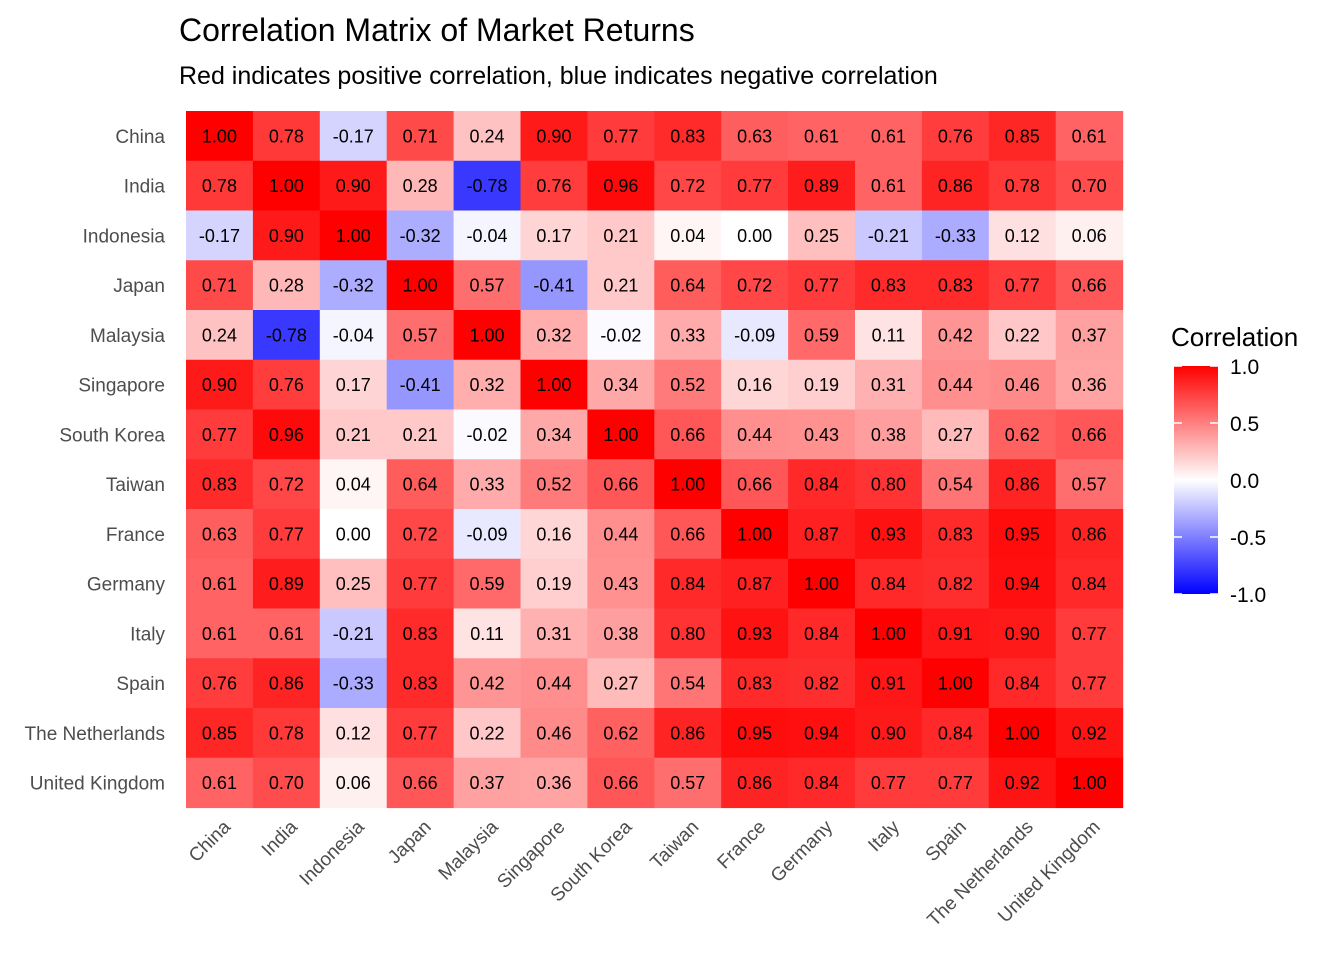 This screenshot has height=960, width=1344. I want to click on cell-value-label: 0.34, so click(553, 435).